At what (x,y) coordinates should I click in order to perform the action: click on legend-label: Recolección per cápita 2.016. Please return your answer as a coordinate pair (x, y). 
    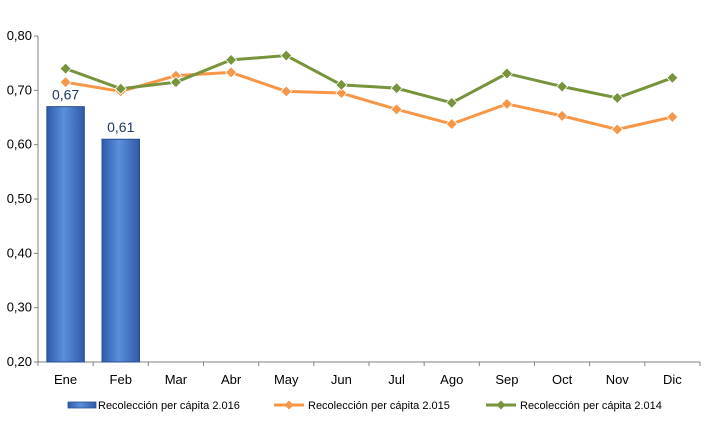
    Looking at the image, I should click on (169, 406).